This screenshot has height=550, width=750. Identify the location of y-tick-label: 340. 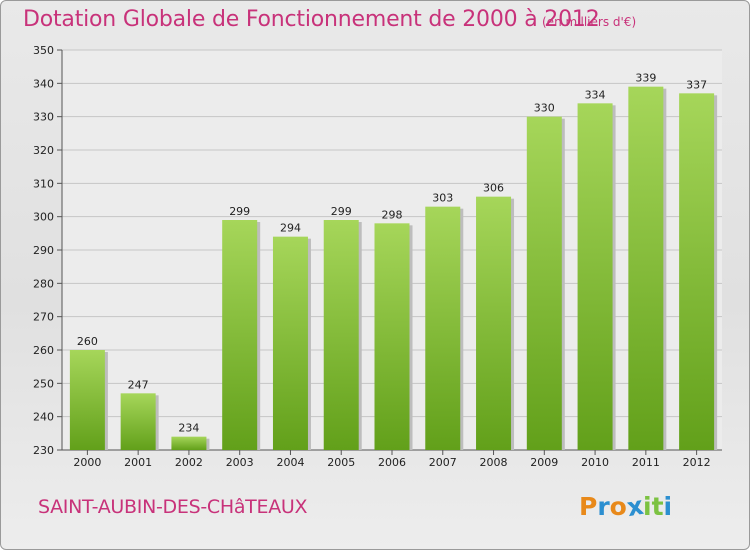
(43, 83).